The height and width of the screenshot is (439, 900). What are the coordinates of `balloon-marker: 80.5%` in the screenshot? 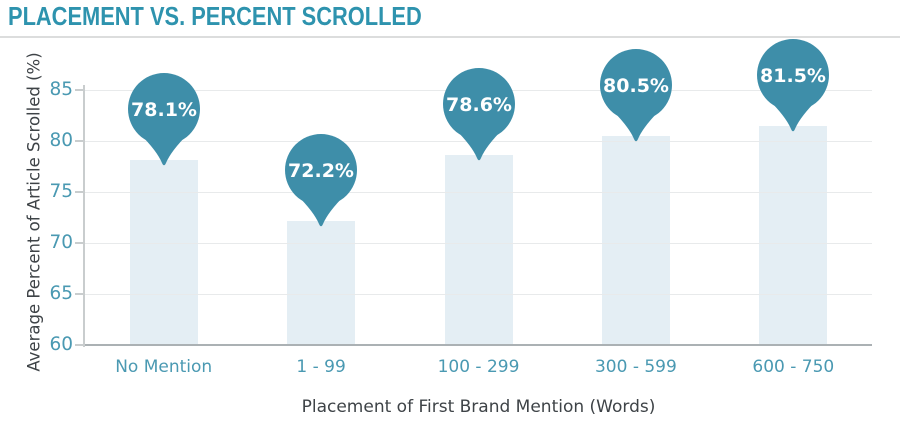 It's located at (635, 95).